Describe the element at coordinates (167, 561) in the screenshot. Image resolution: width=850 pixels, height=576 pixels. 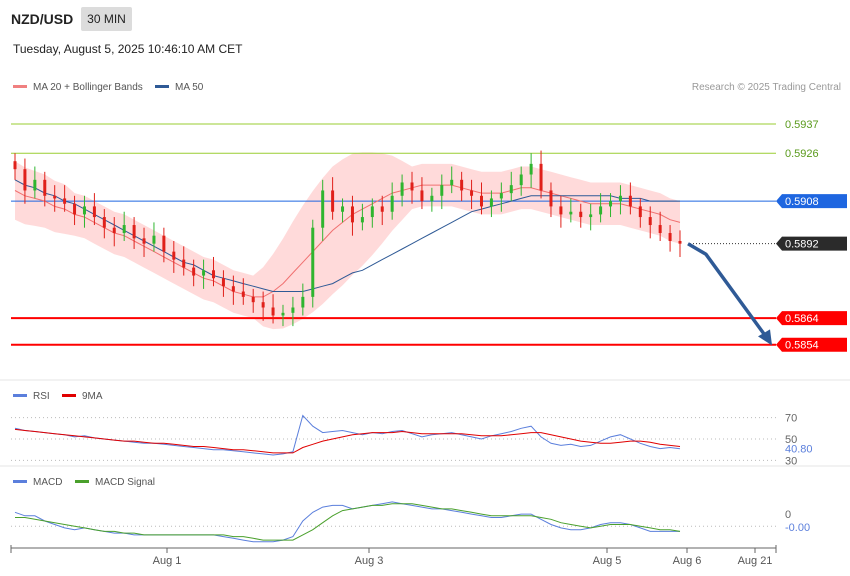
I see `time-tick-label: Aug 1` at that location.